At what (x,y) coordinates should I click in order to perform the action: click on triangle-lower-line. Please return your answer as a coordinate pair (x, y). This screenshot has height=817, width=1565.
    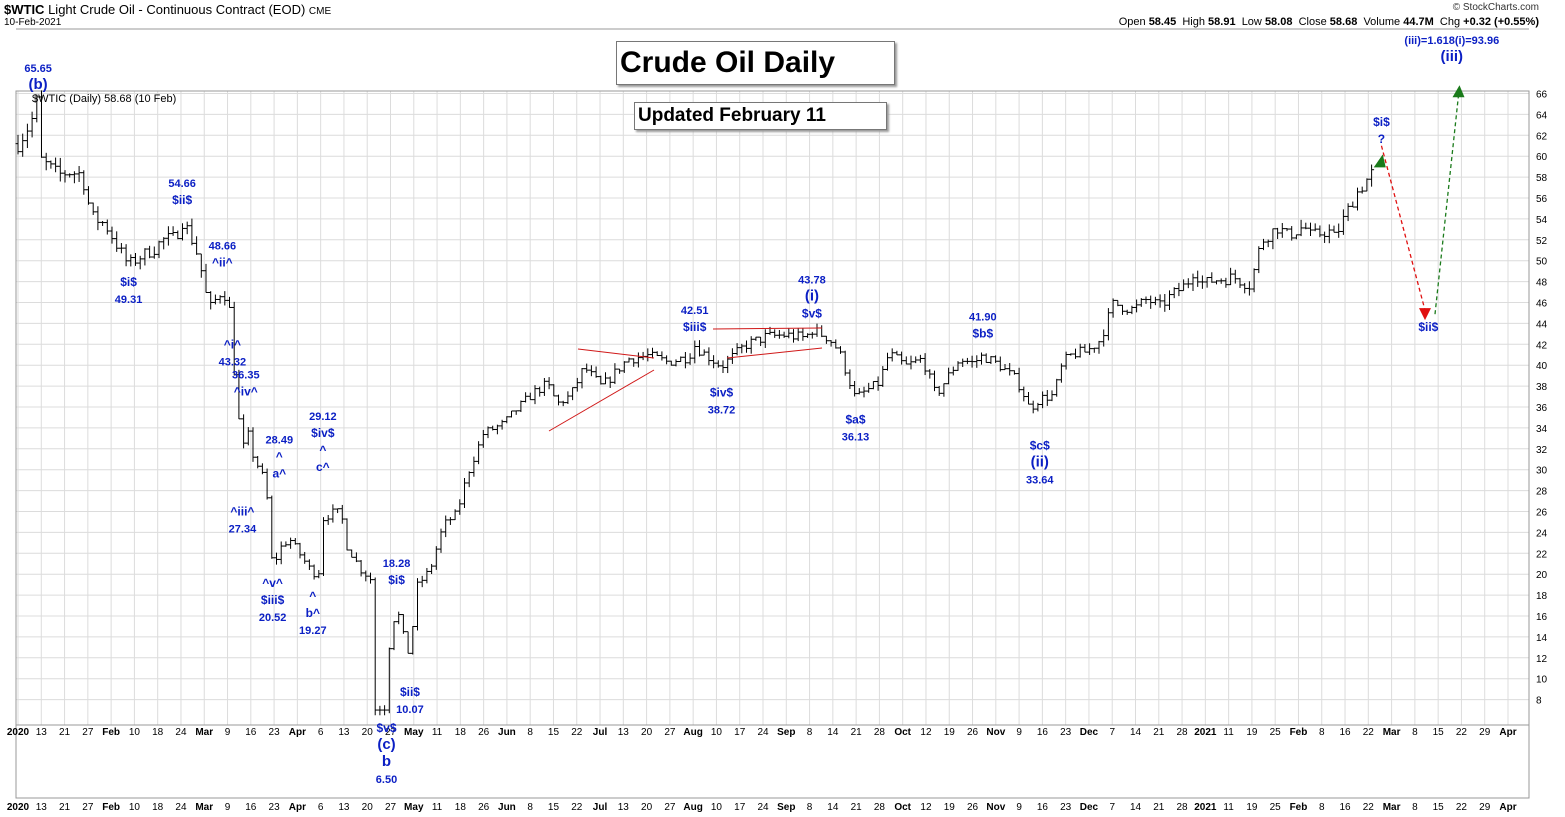
    Looking at the image, I should click on (601, 400).